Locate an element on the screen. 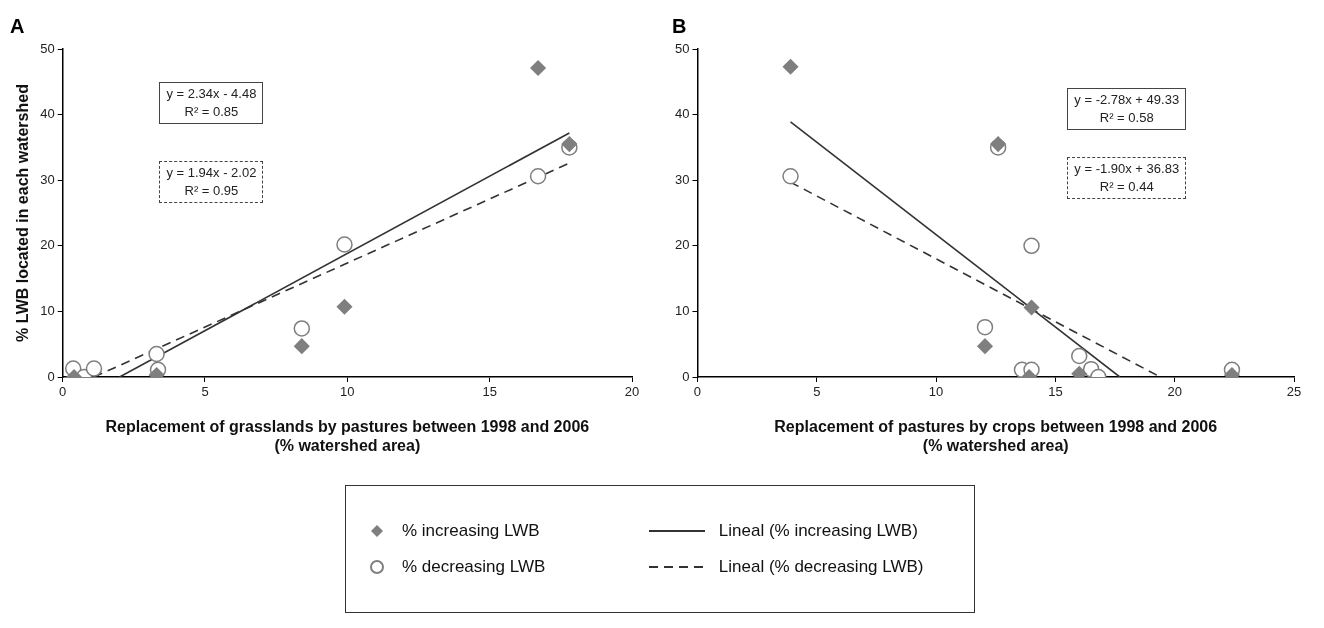  legend-label: % decreasing LWB is located at coordinates (474, 567).